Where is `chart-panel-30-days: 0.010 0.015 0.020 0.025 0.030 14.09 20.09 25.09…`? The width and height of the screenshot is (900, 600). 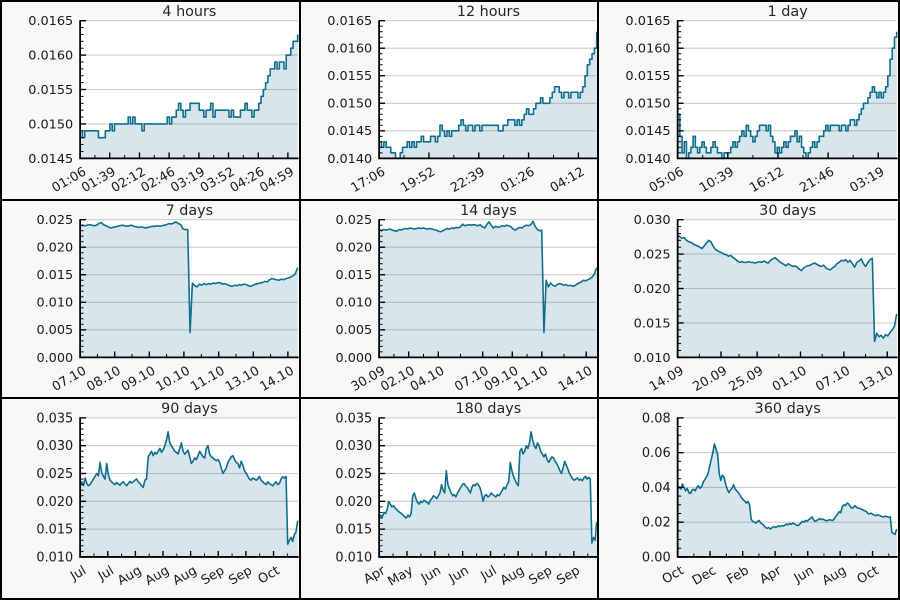
chart-panel-30-days: 0.010 0.015 0.020 0.025 0.030 14.09 20.09 25.09… is located at coordinates (748, 300).